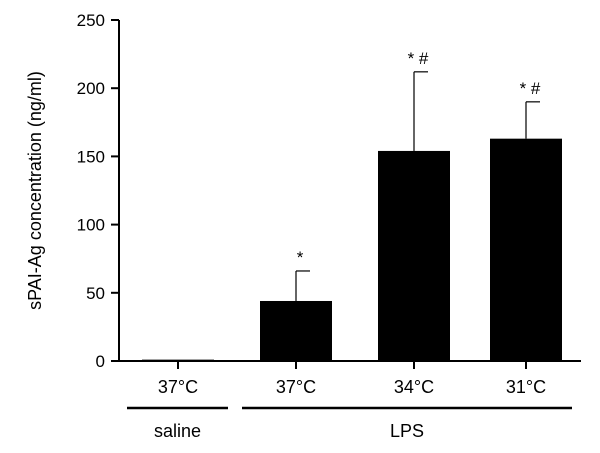 The height and width of the screenshot is (453, 600). I want to click on group-label-1: LPS, so click(407, 431).